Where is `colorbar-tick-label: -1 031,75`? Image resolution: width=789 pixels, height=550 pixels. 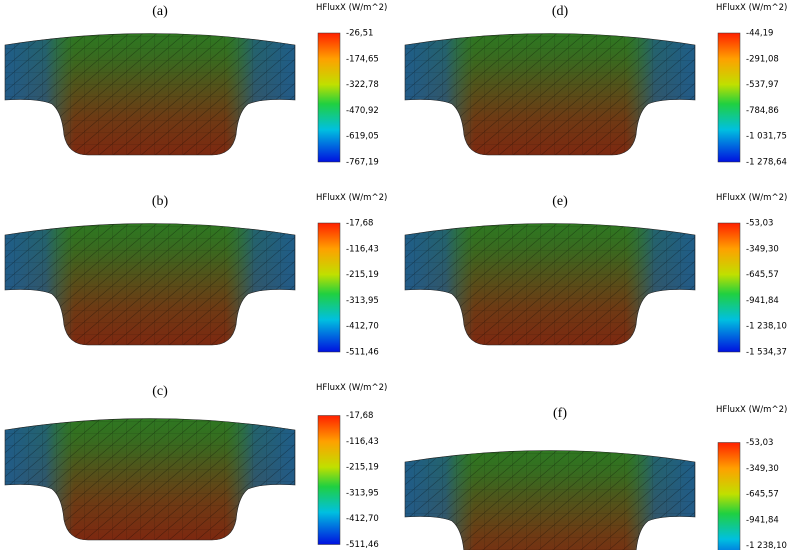 colorbar-tick-label: -1 031,75 is located at coordinates (766, 137).